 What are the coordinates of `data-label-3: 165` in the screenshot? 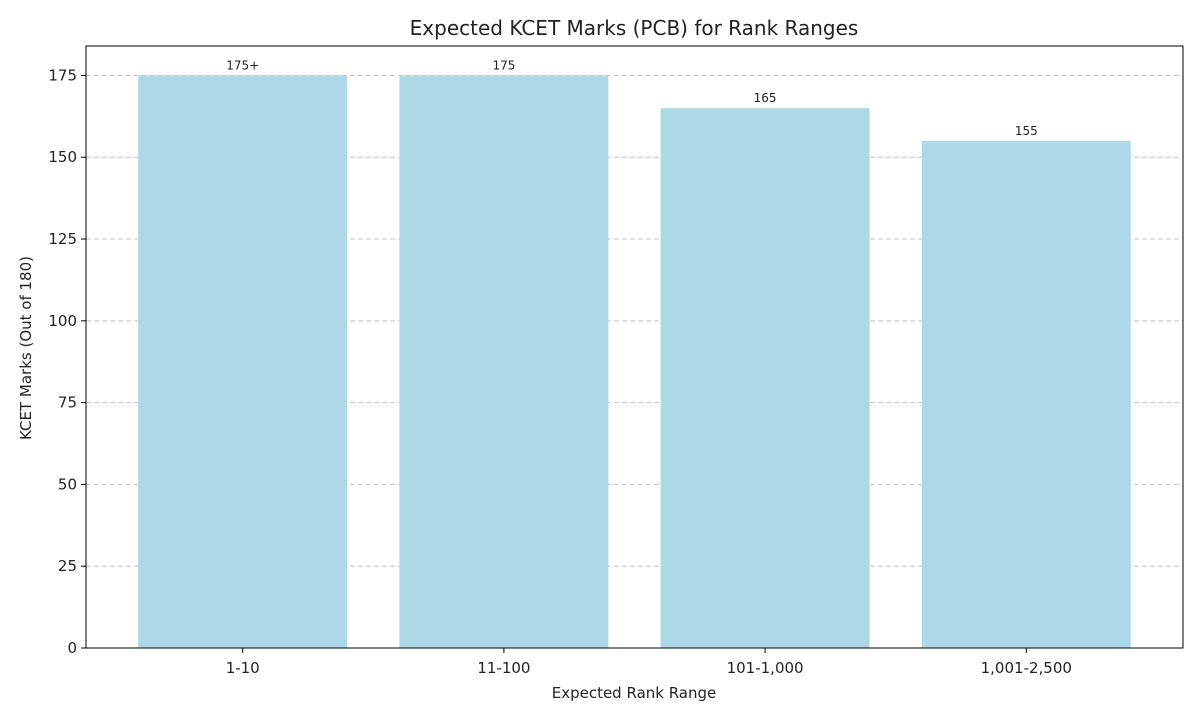 It's located at (765, 98).